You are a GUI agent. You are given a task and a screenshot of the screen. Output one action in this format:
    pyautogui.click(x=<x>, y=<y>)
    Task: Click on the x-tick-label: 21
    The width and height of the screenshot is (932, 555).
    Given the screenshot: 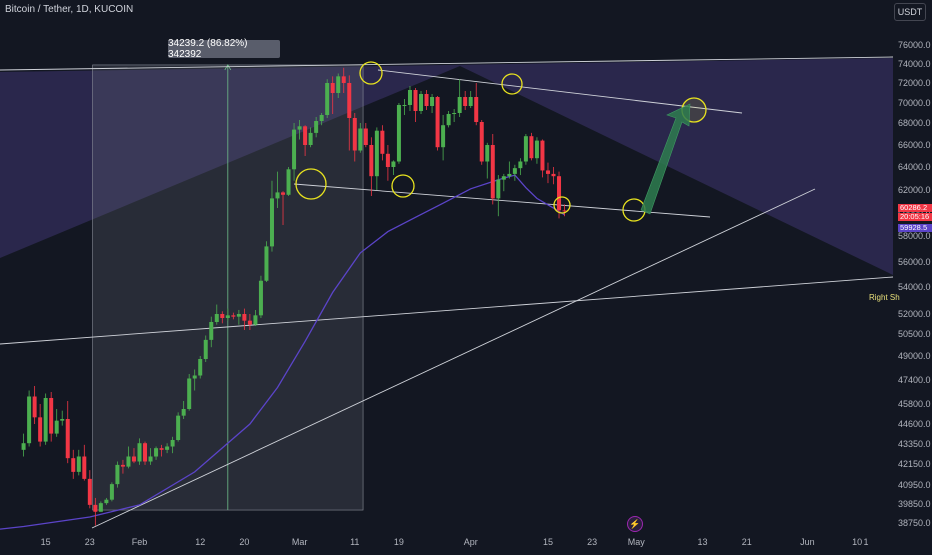 What is the action you would take?
    pyautogui.click(x=747, y=542)
    